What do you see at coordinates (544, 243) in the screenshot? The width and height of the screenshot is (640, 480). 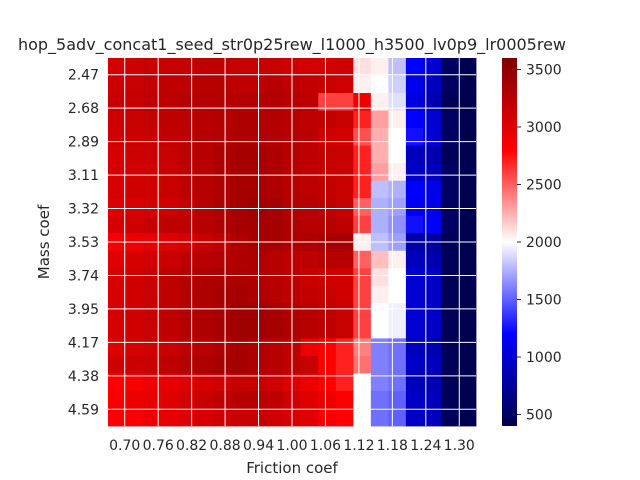 I see `colorbar-tick-label: 2000` at bounding box center [544, 243].